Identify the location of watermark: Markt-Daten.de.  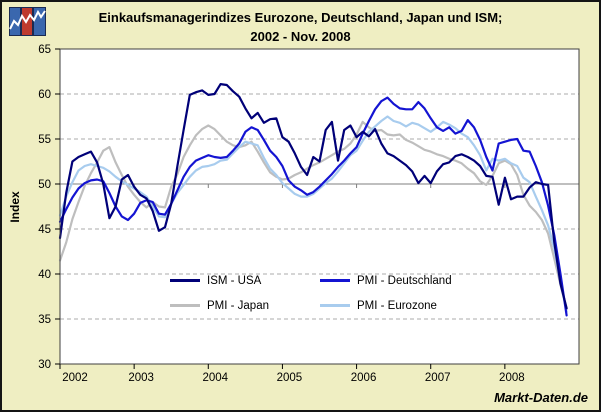
(541, 397).